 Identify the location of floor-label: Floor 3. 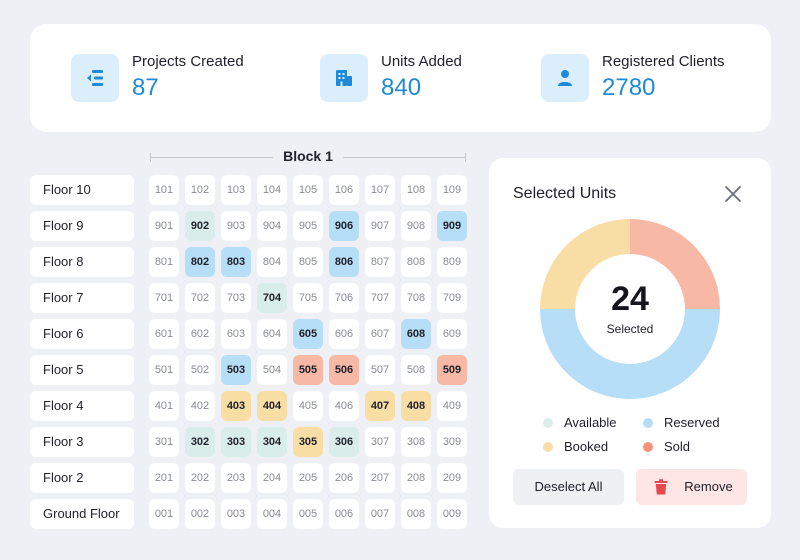
(82, 442).